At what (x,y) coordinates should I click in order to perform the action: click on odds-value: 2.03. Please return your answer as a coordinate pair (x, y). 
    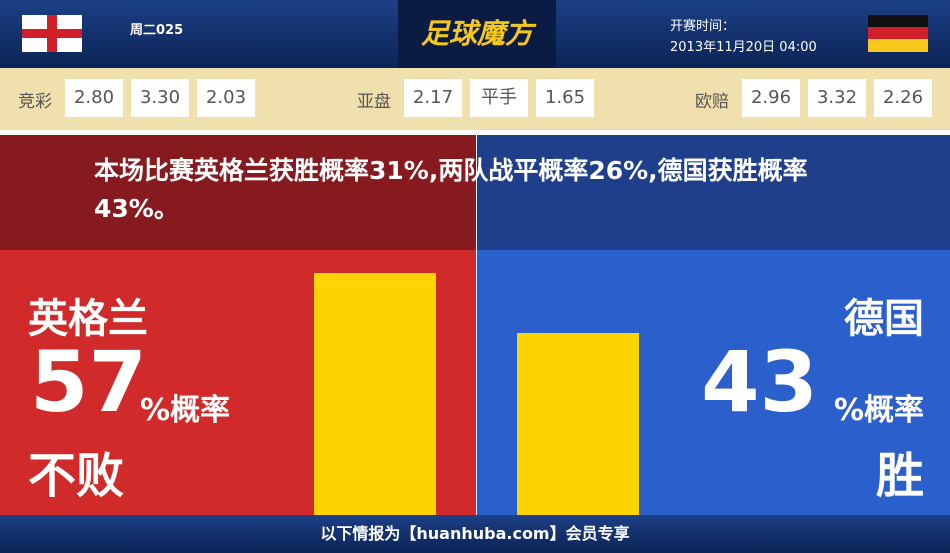
    Looking at the image, I should click on (226, 98).